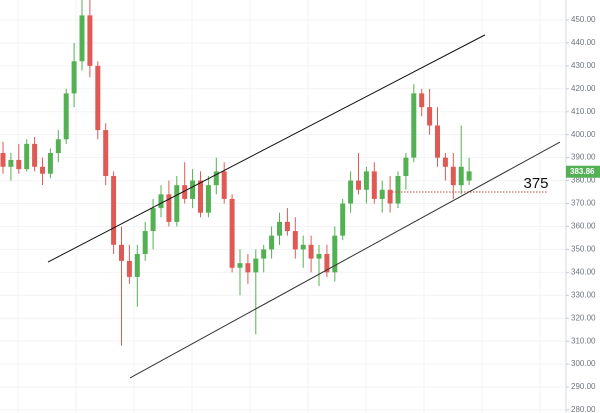 The width and height of the screenshot is (600, 413). Describe the element at coordinates (583, 134) in the screenshot. I see `y-tick-label: 400.00` at that location.